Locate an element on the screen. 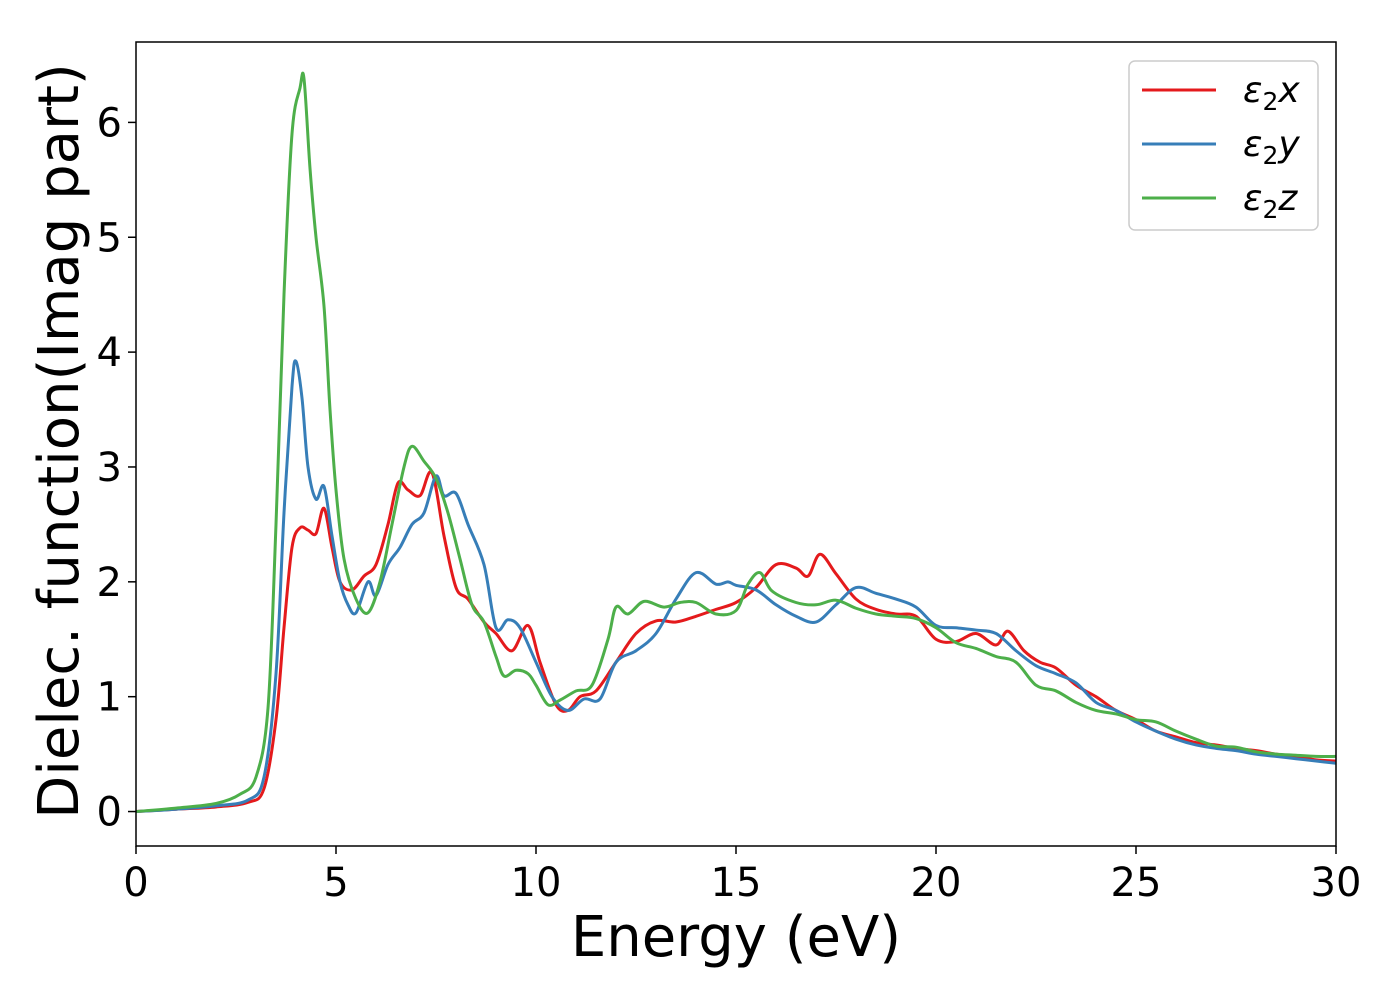 This screenshot has height=1000, width=1400. y-tick-label: 2 is located at coordinates (109, 583).